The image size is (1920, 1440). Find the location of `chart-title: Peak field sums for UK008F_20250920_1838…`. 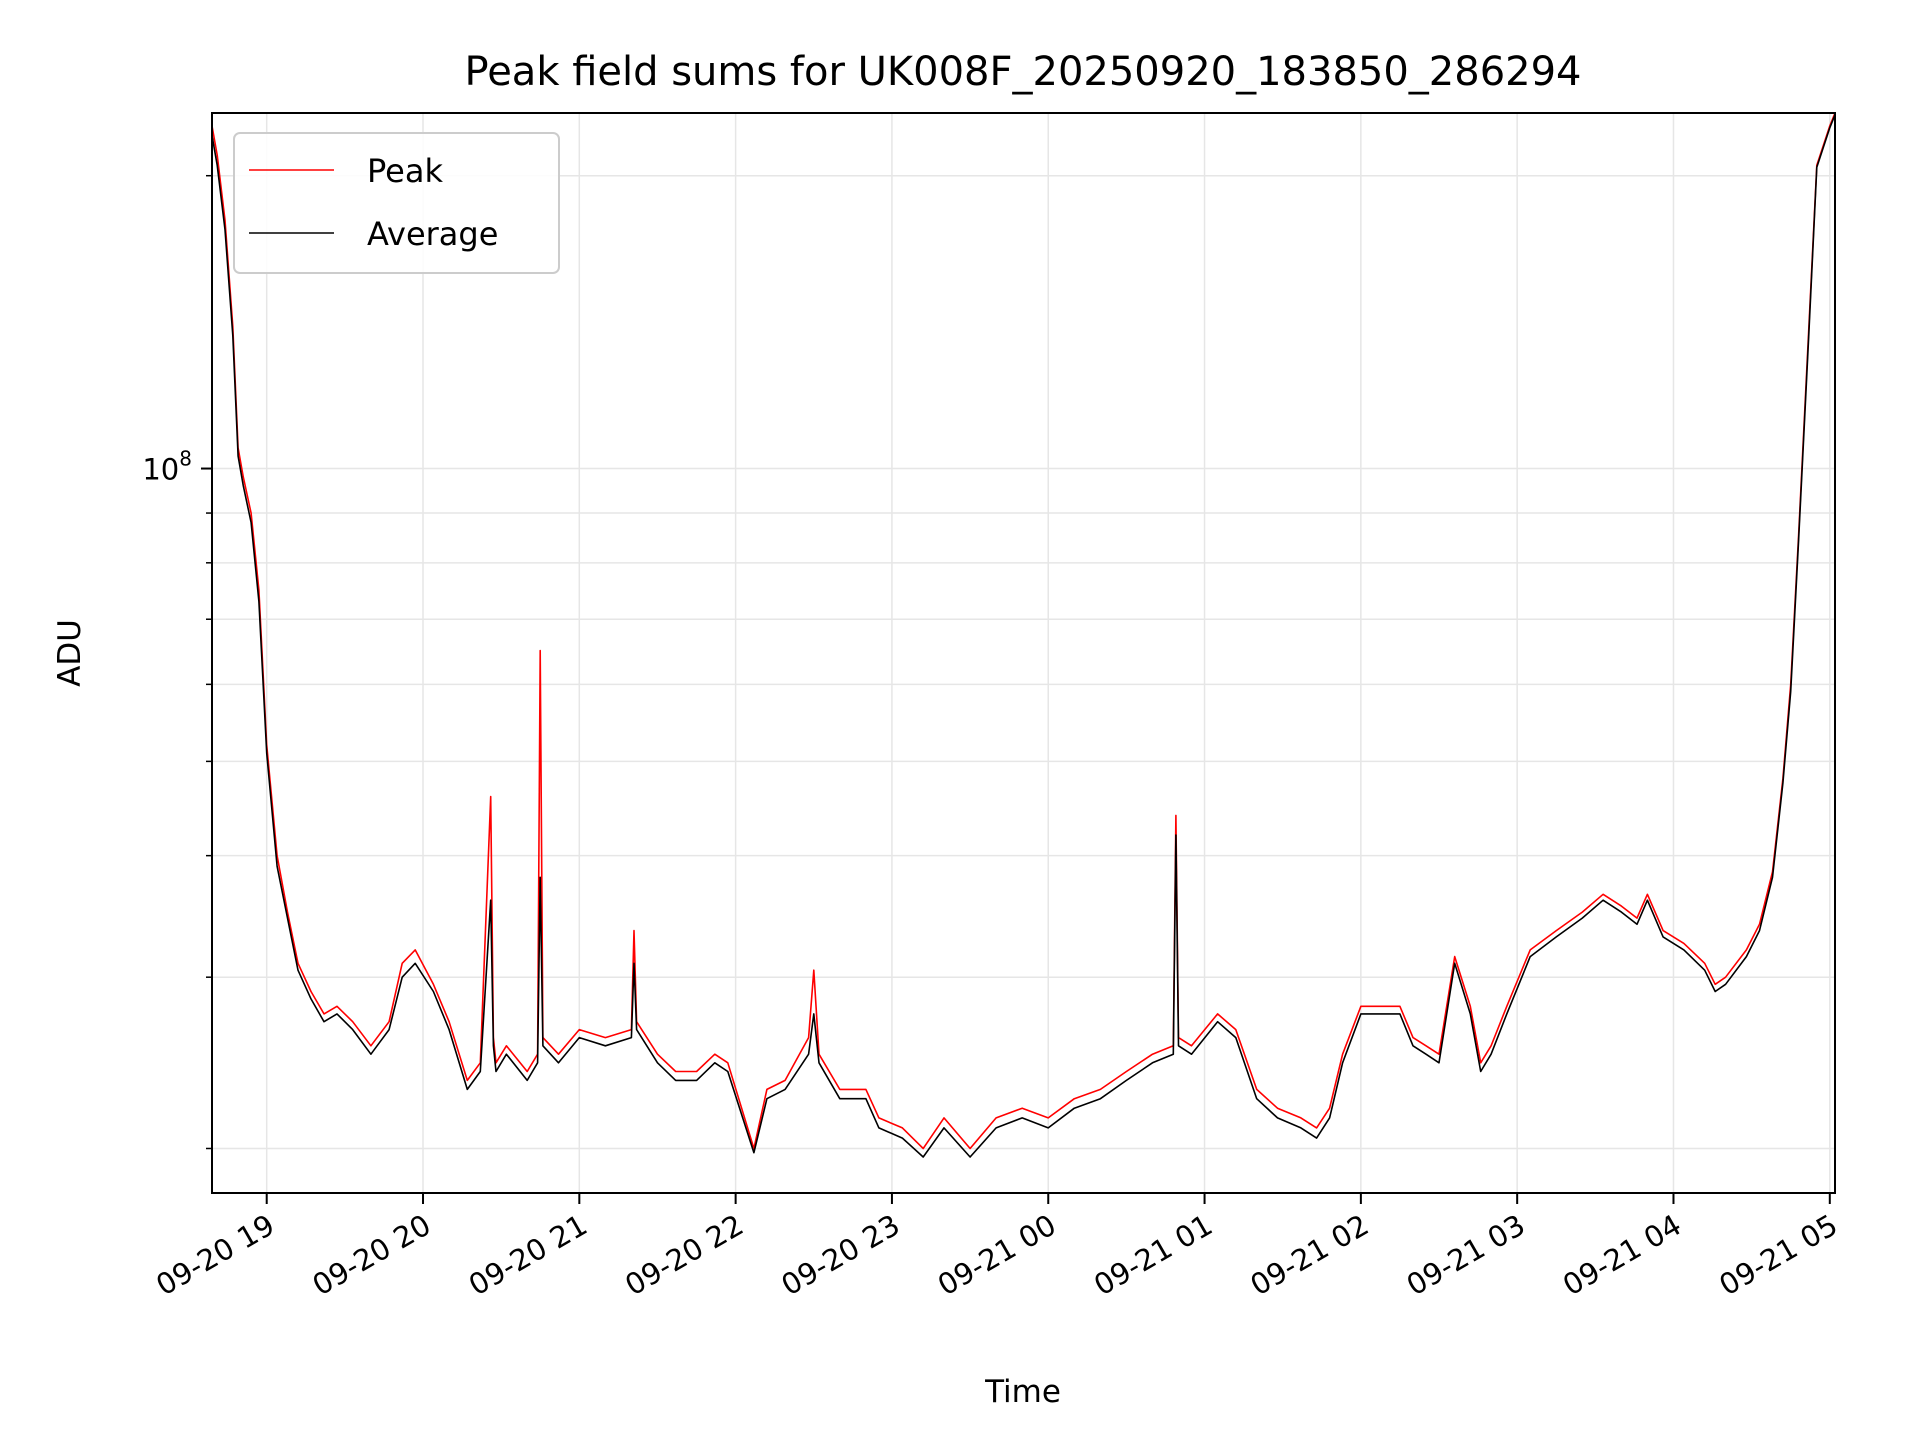

chart-title: Peak field sums for UK008F_20250920_1838… is located at coordinates (1023, 72).